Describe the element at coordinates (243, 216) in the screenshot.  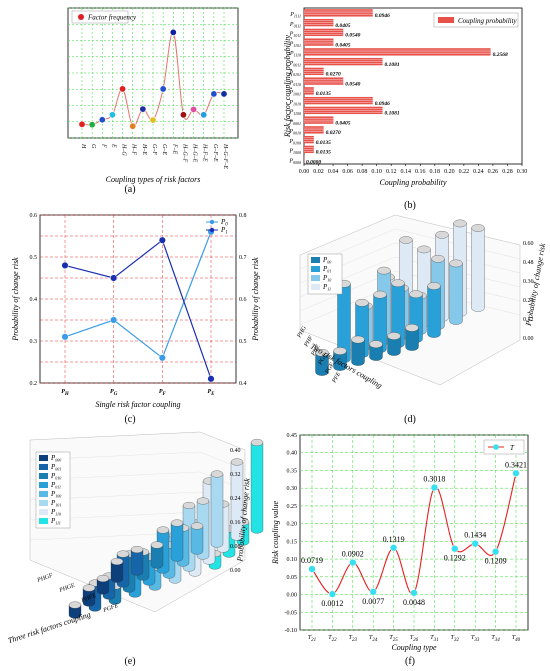
I see `y-right-tick-label-c: 0.8` at that location.